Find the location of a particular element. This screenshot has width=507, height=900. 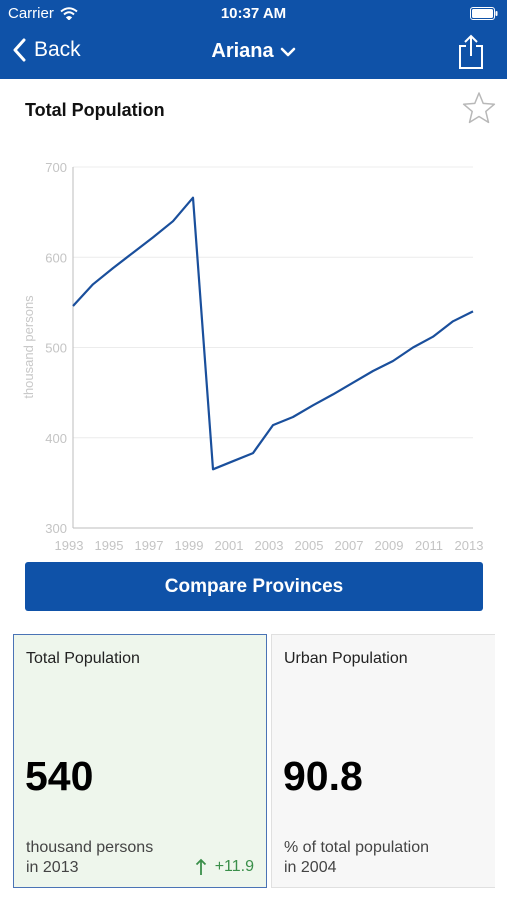

clock: 10:37 AM is located at coordinates (253, 13).